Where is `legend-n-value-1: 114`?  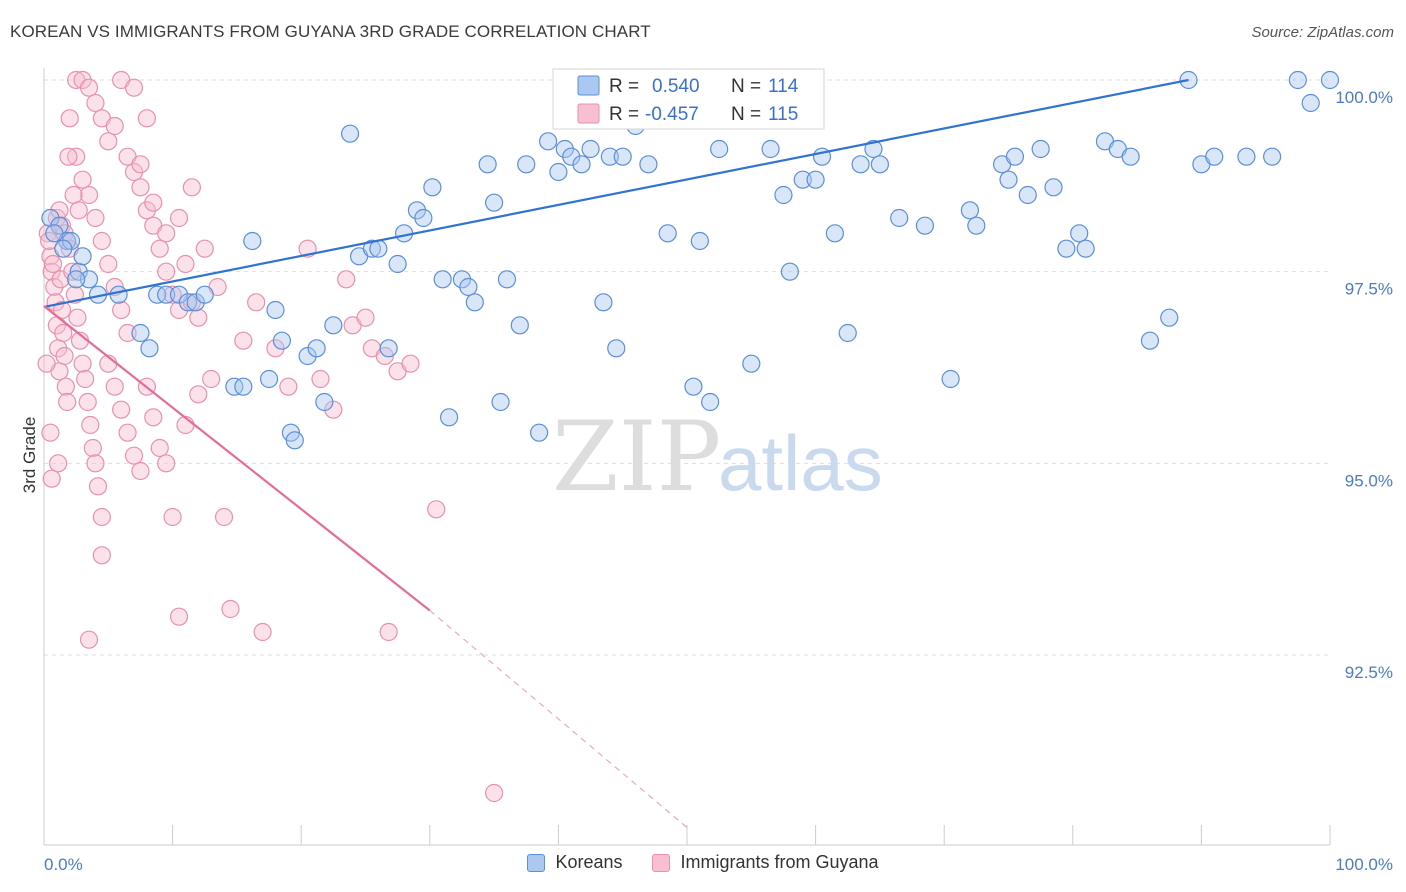 legend-n-value-1: 114 is located at coordinates (783, 86).